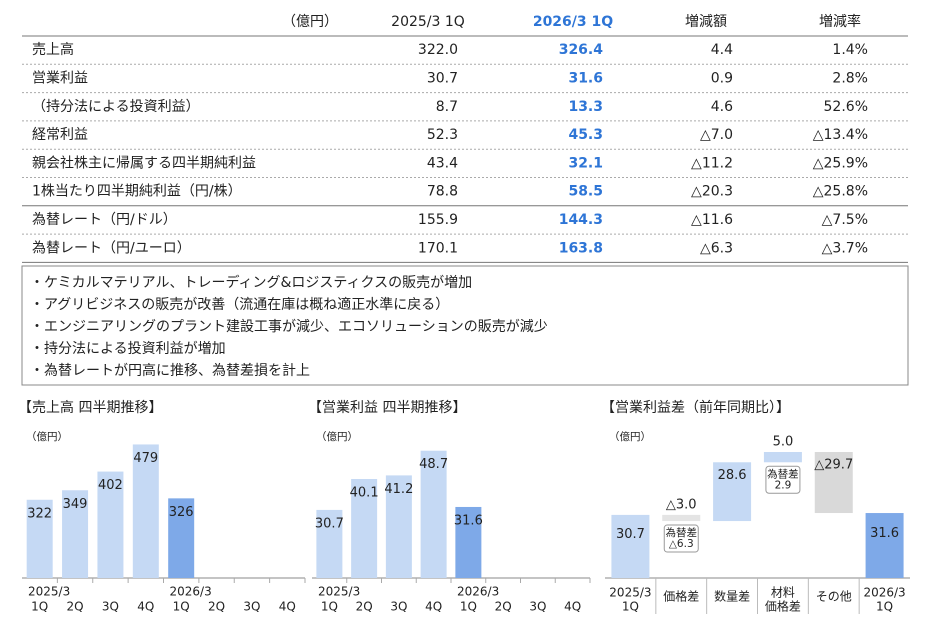 This screenshot has height=621, width=932. Describe the element at coordinates (137, 192) in the screenshot. I see `row-label: 1株当たり四半期純利益（円/株）` at that location.